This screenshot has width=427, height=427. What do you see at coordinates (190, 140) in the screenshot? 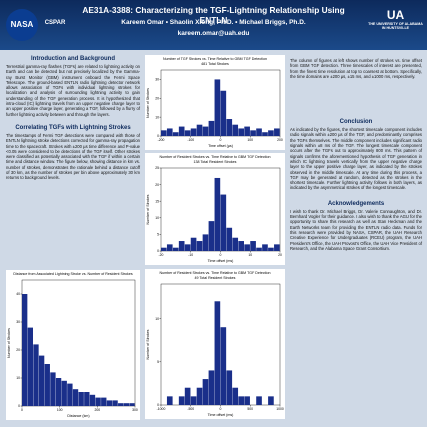
I see `x-tick-label: -100` at bounding box center [190, 140].